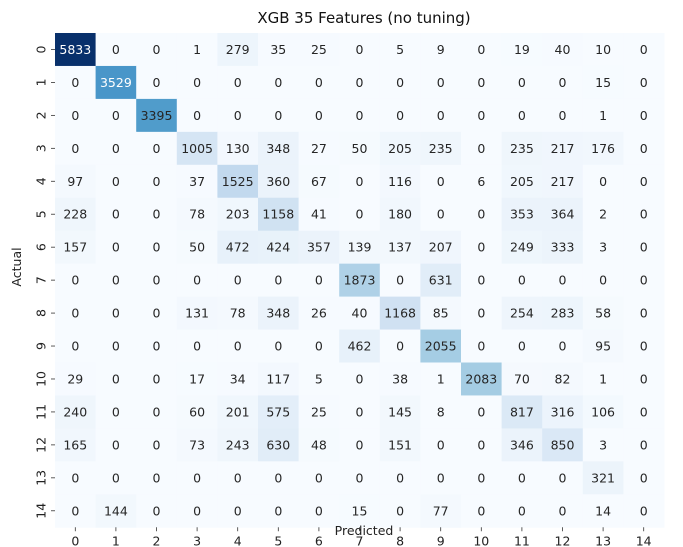 Image resolution: width=683 pixels, height=547 pixels. What do you see at coordinates (319, 378) in the screenshot?
I see `cell-value-r10-c6: 5` at bounding box center [319, 378].